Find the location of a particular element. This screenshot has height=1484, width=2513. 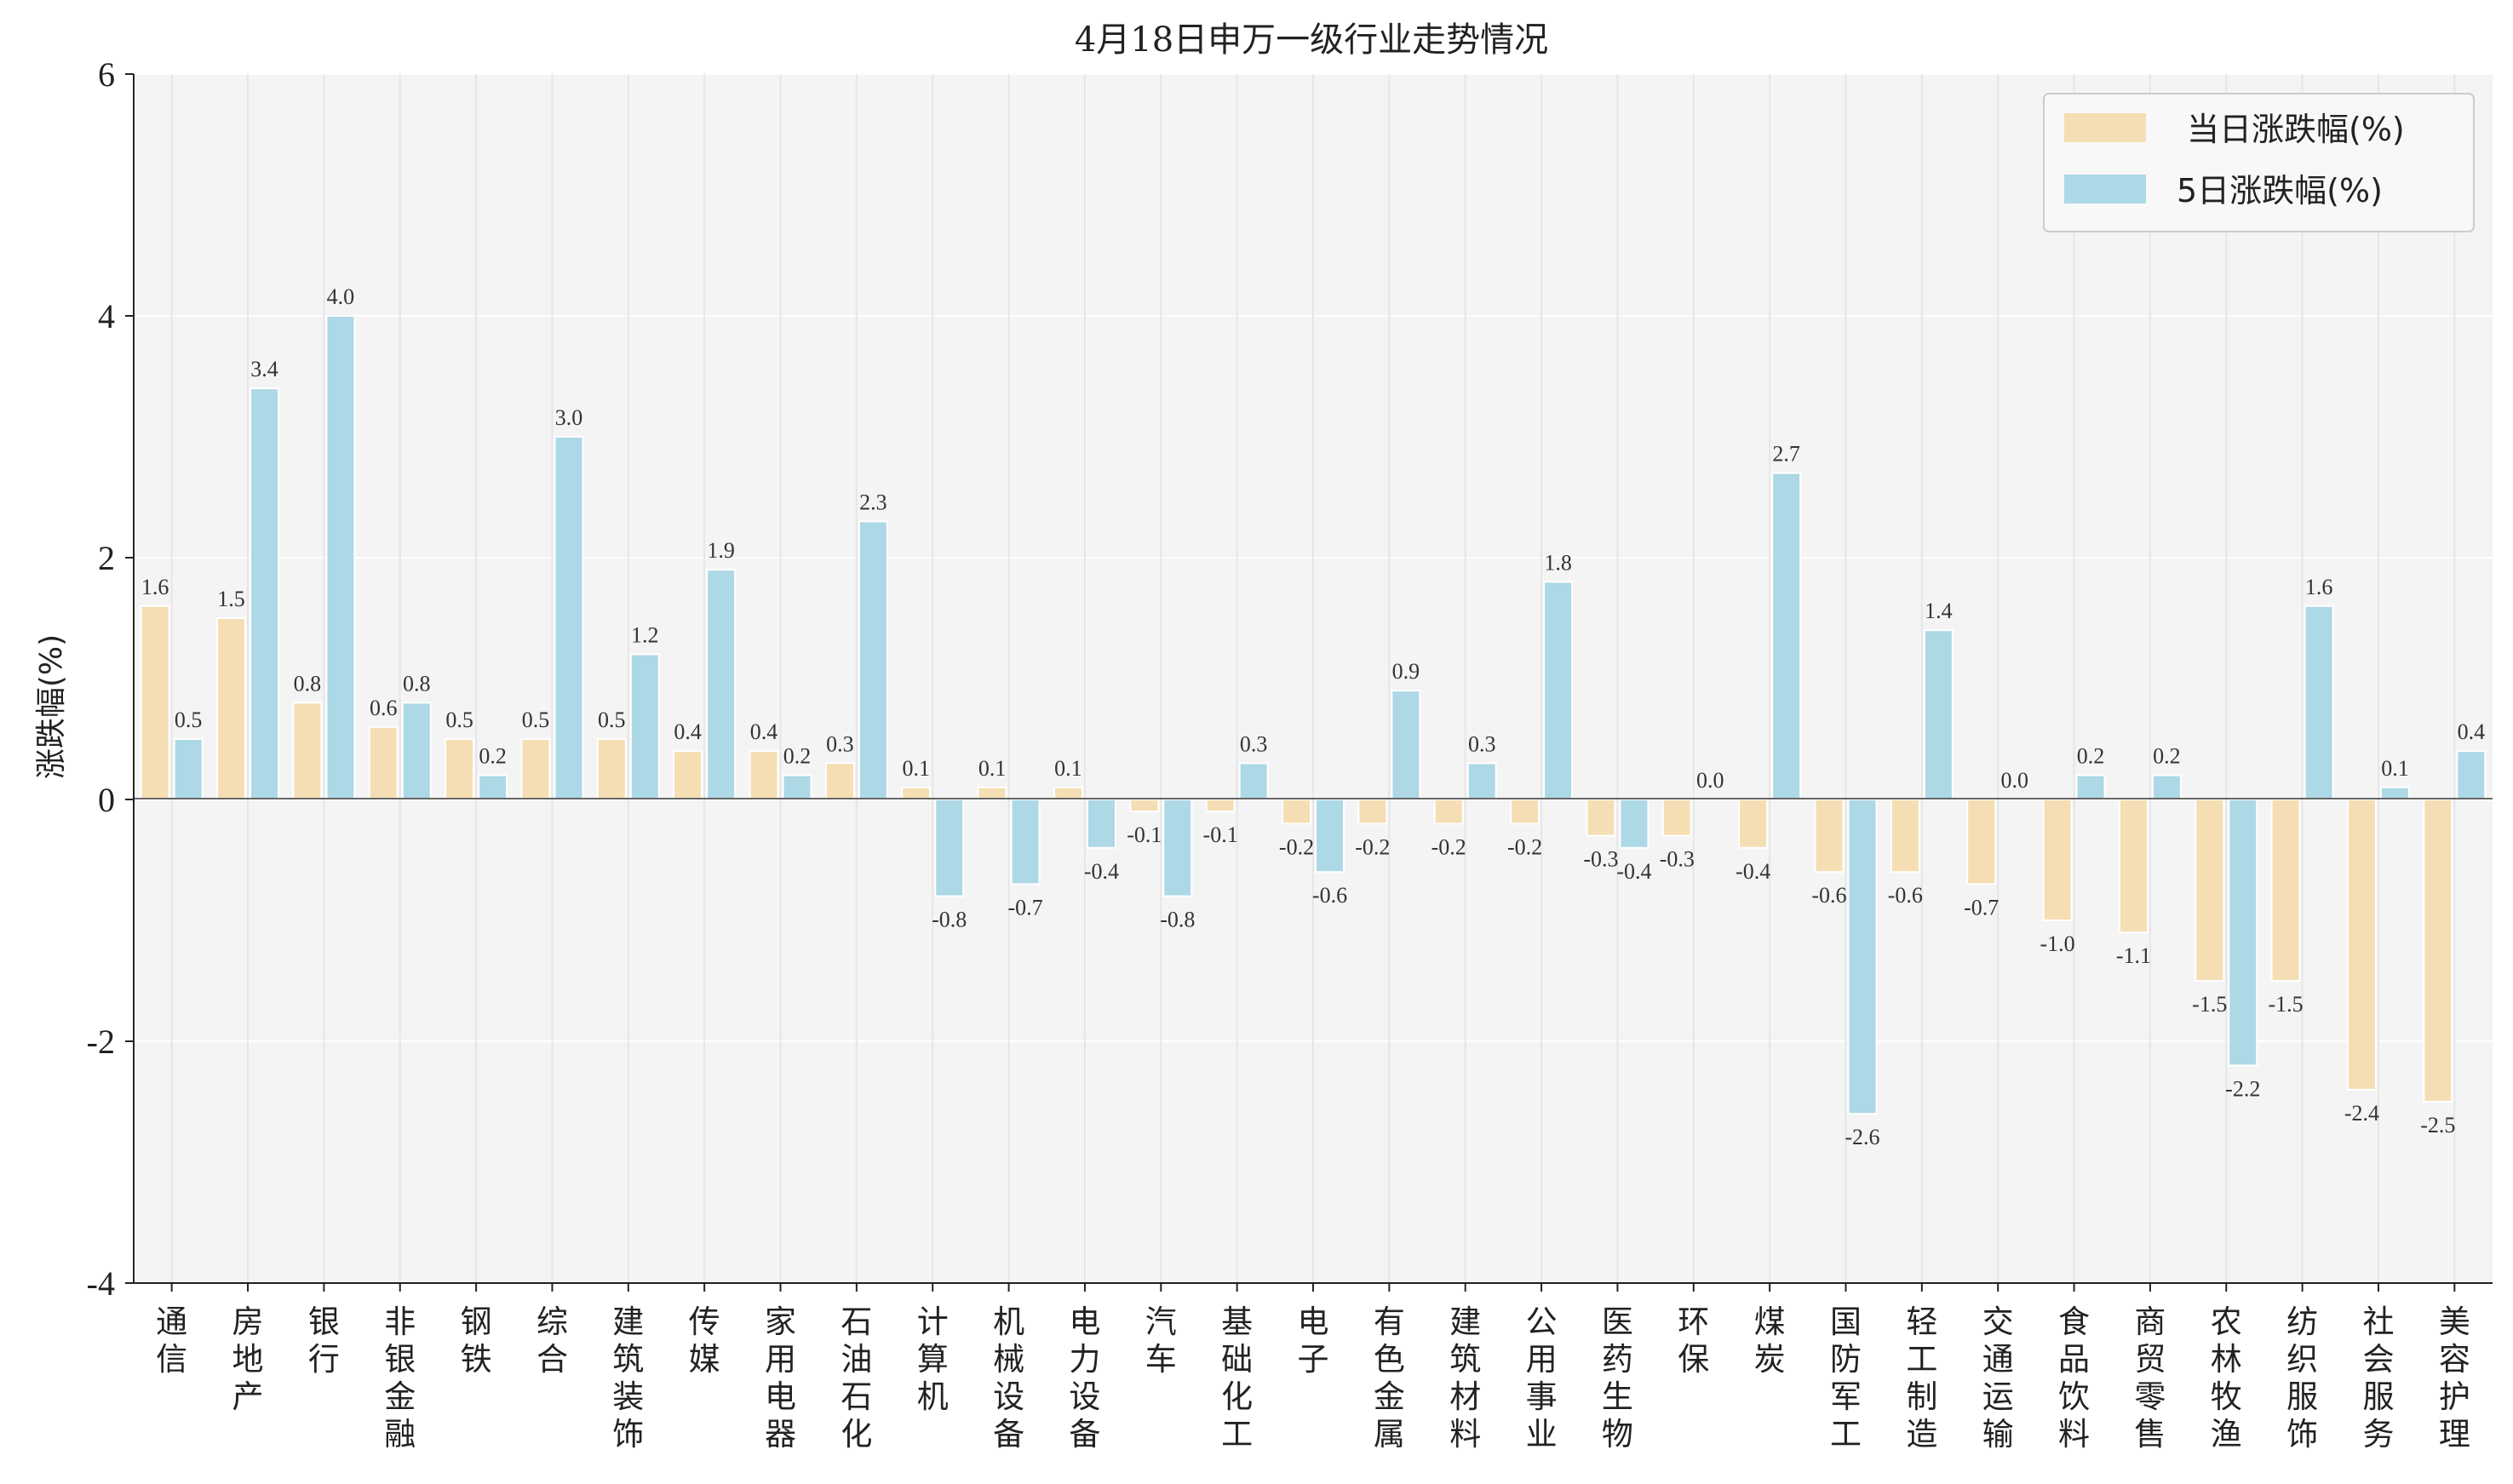

y-tick-label: 0 is located at coordinates (106, 800).